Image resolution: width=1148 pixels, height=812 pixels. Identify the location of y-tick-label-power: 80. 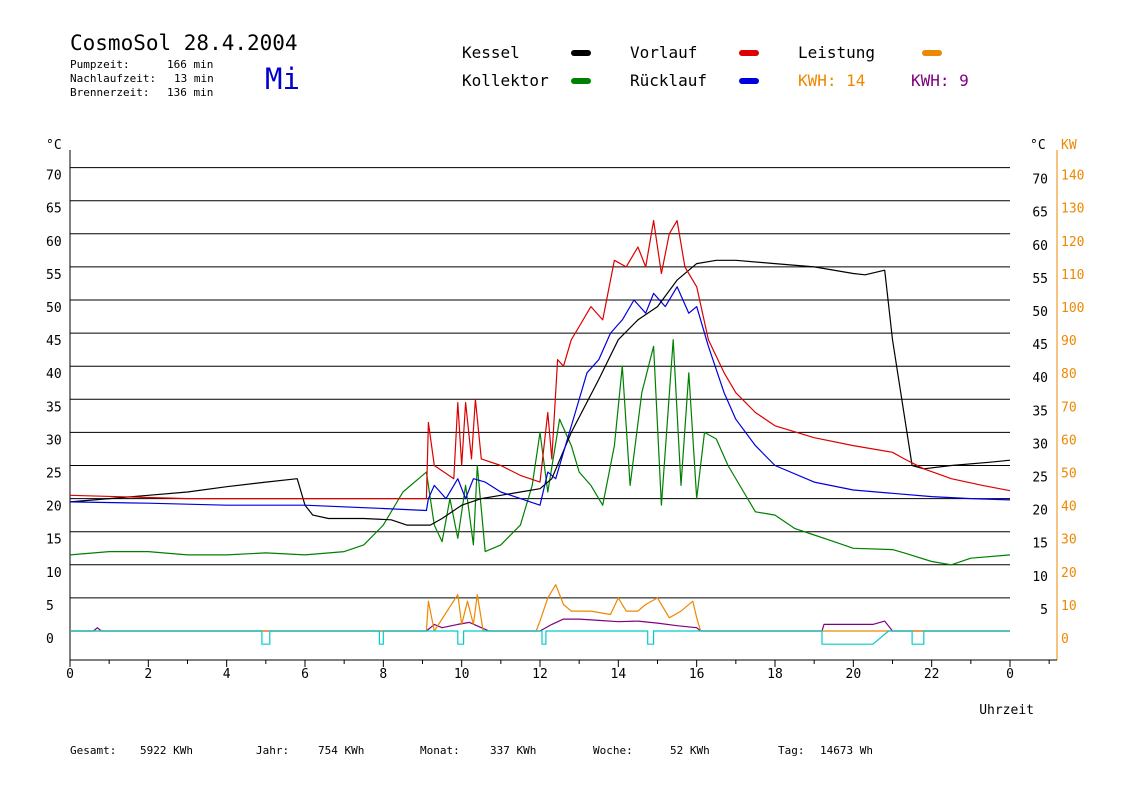
(1069, 374).